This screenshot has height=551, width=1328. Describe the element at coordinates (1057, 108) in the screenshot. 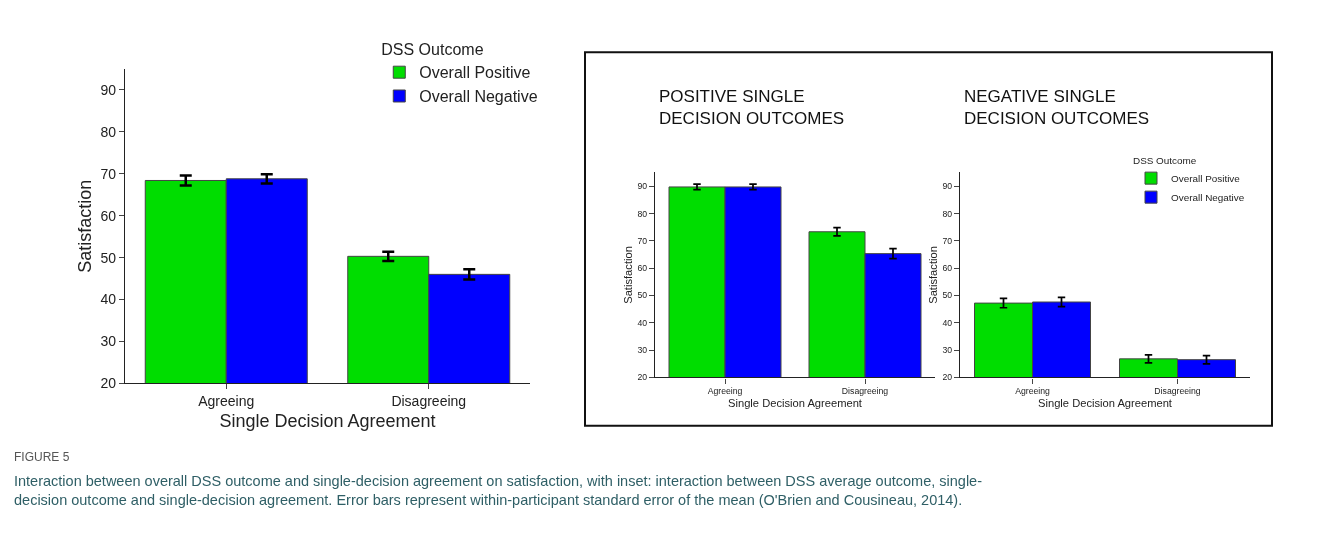

I see `chart-title: NEGATIVE SINGLE DECISION OUTCOMES` at that location.